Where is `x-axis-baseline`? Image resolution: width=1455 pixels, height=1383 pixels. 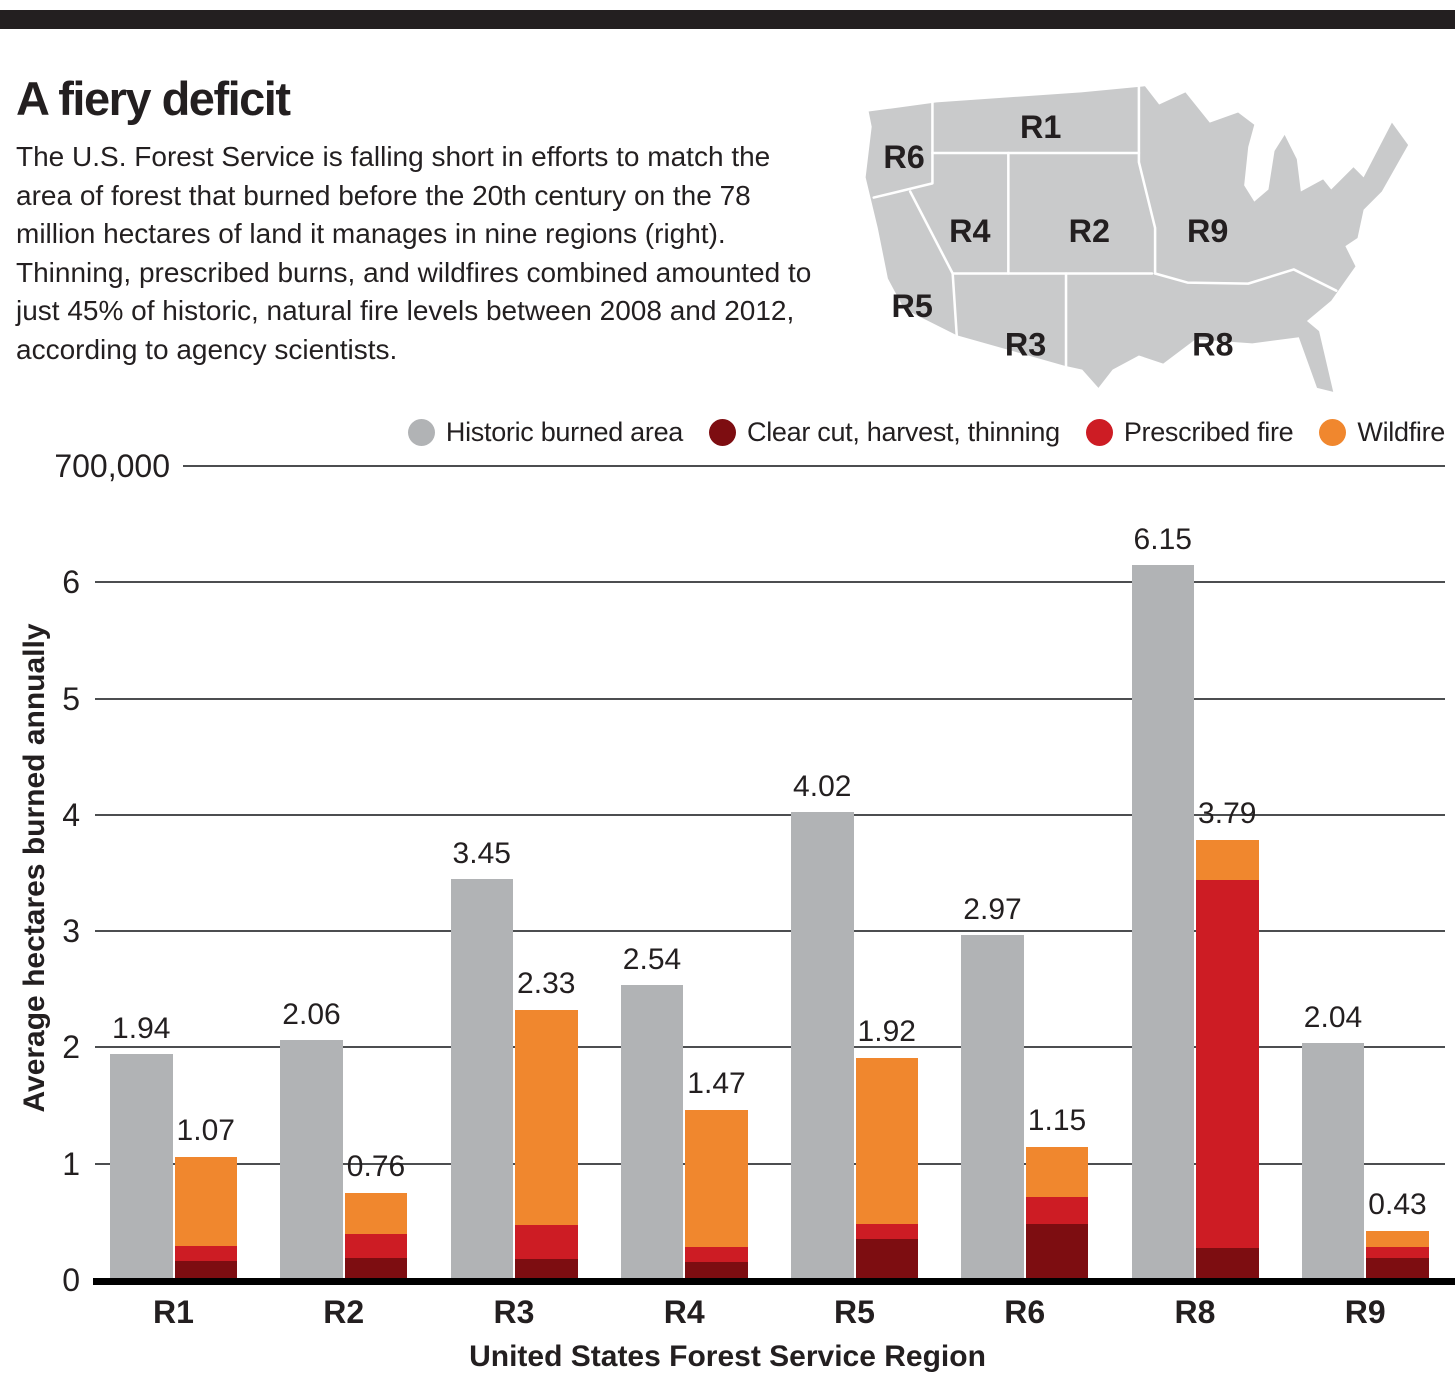 x-axis-baseline is located at coordinates (774, 1281).